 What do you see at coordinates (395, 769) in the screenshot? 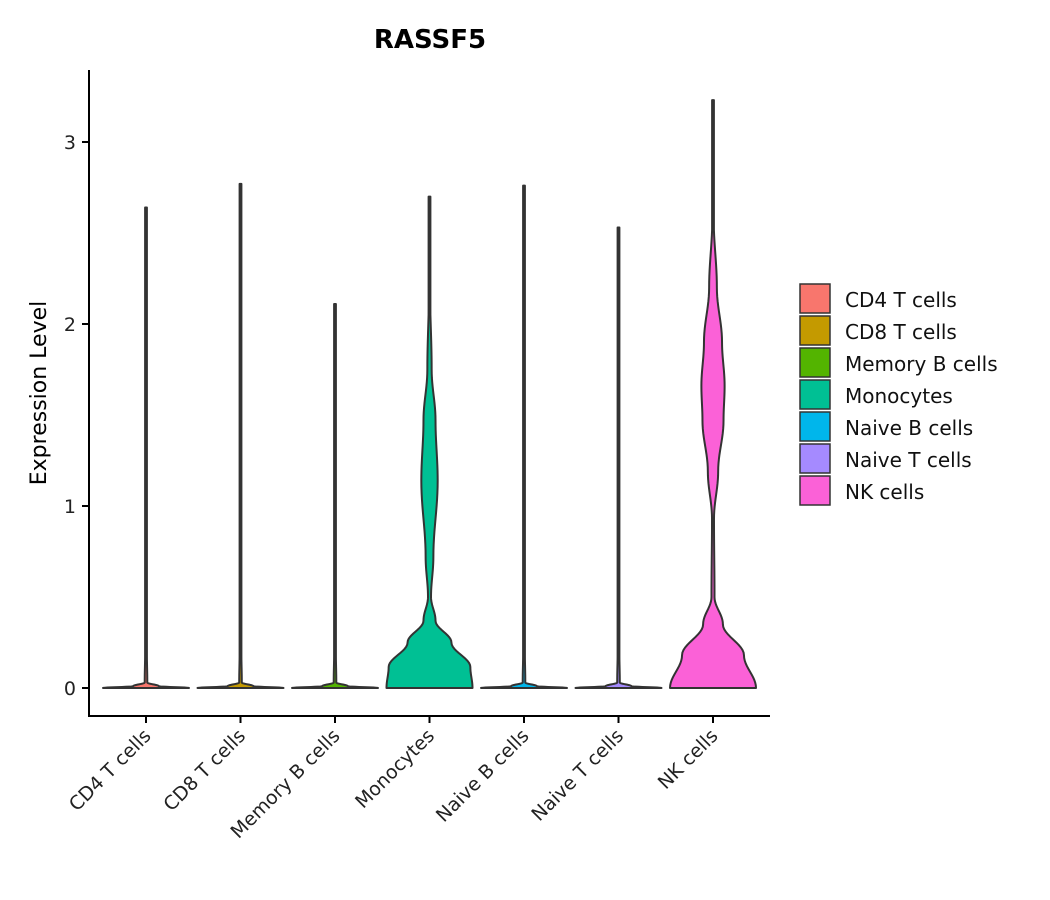
I see `x-tick-label: Monocytes` at bounding box center [395, 769].